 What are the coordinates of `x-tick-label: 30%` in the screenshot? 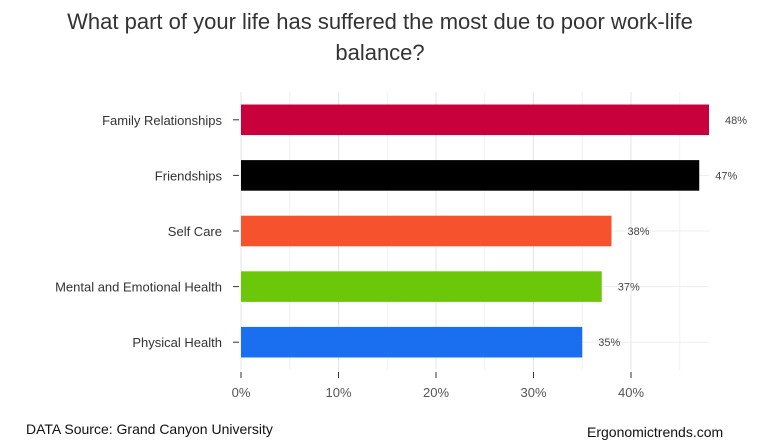 It's located at (533, 392).